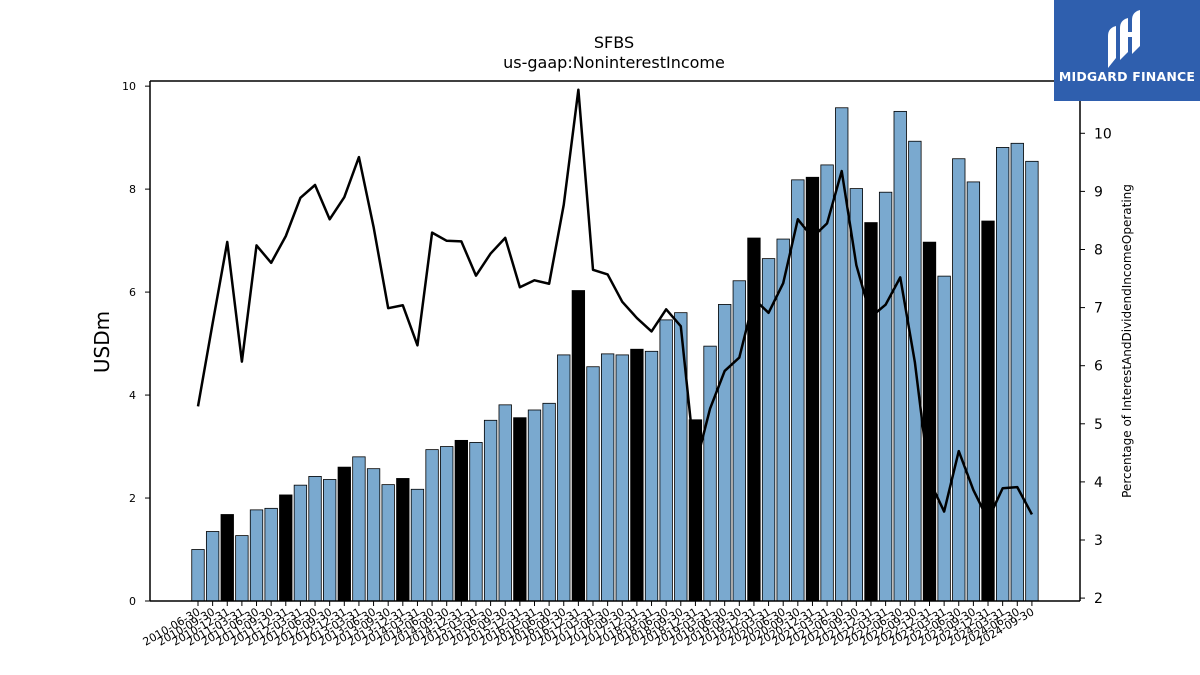 The image size is (1200, 675). What do you see at coordinates (132, 395) in the screenshot?
I see `y-tick-label: 4` at bounding box center [132, 395].